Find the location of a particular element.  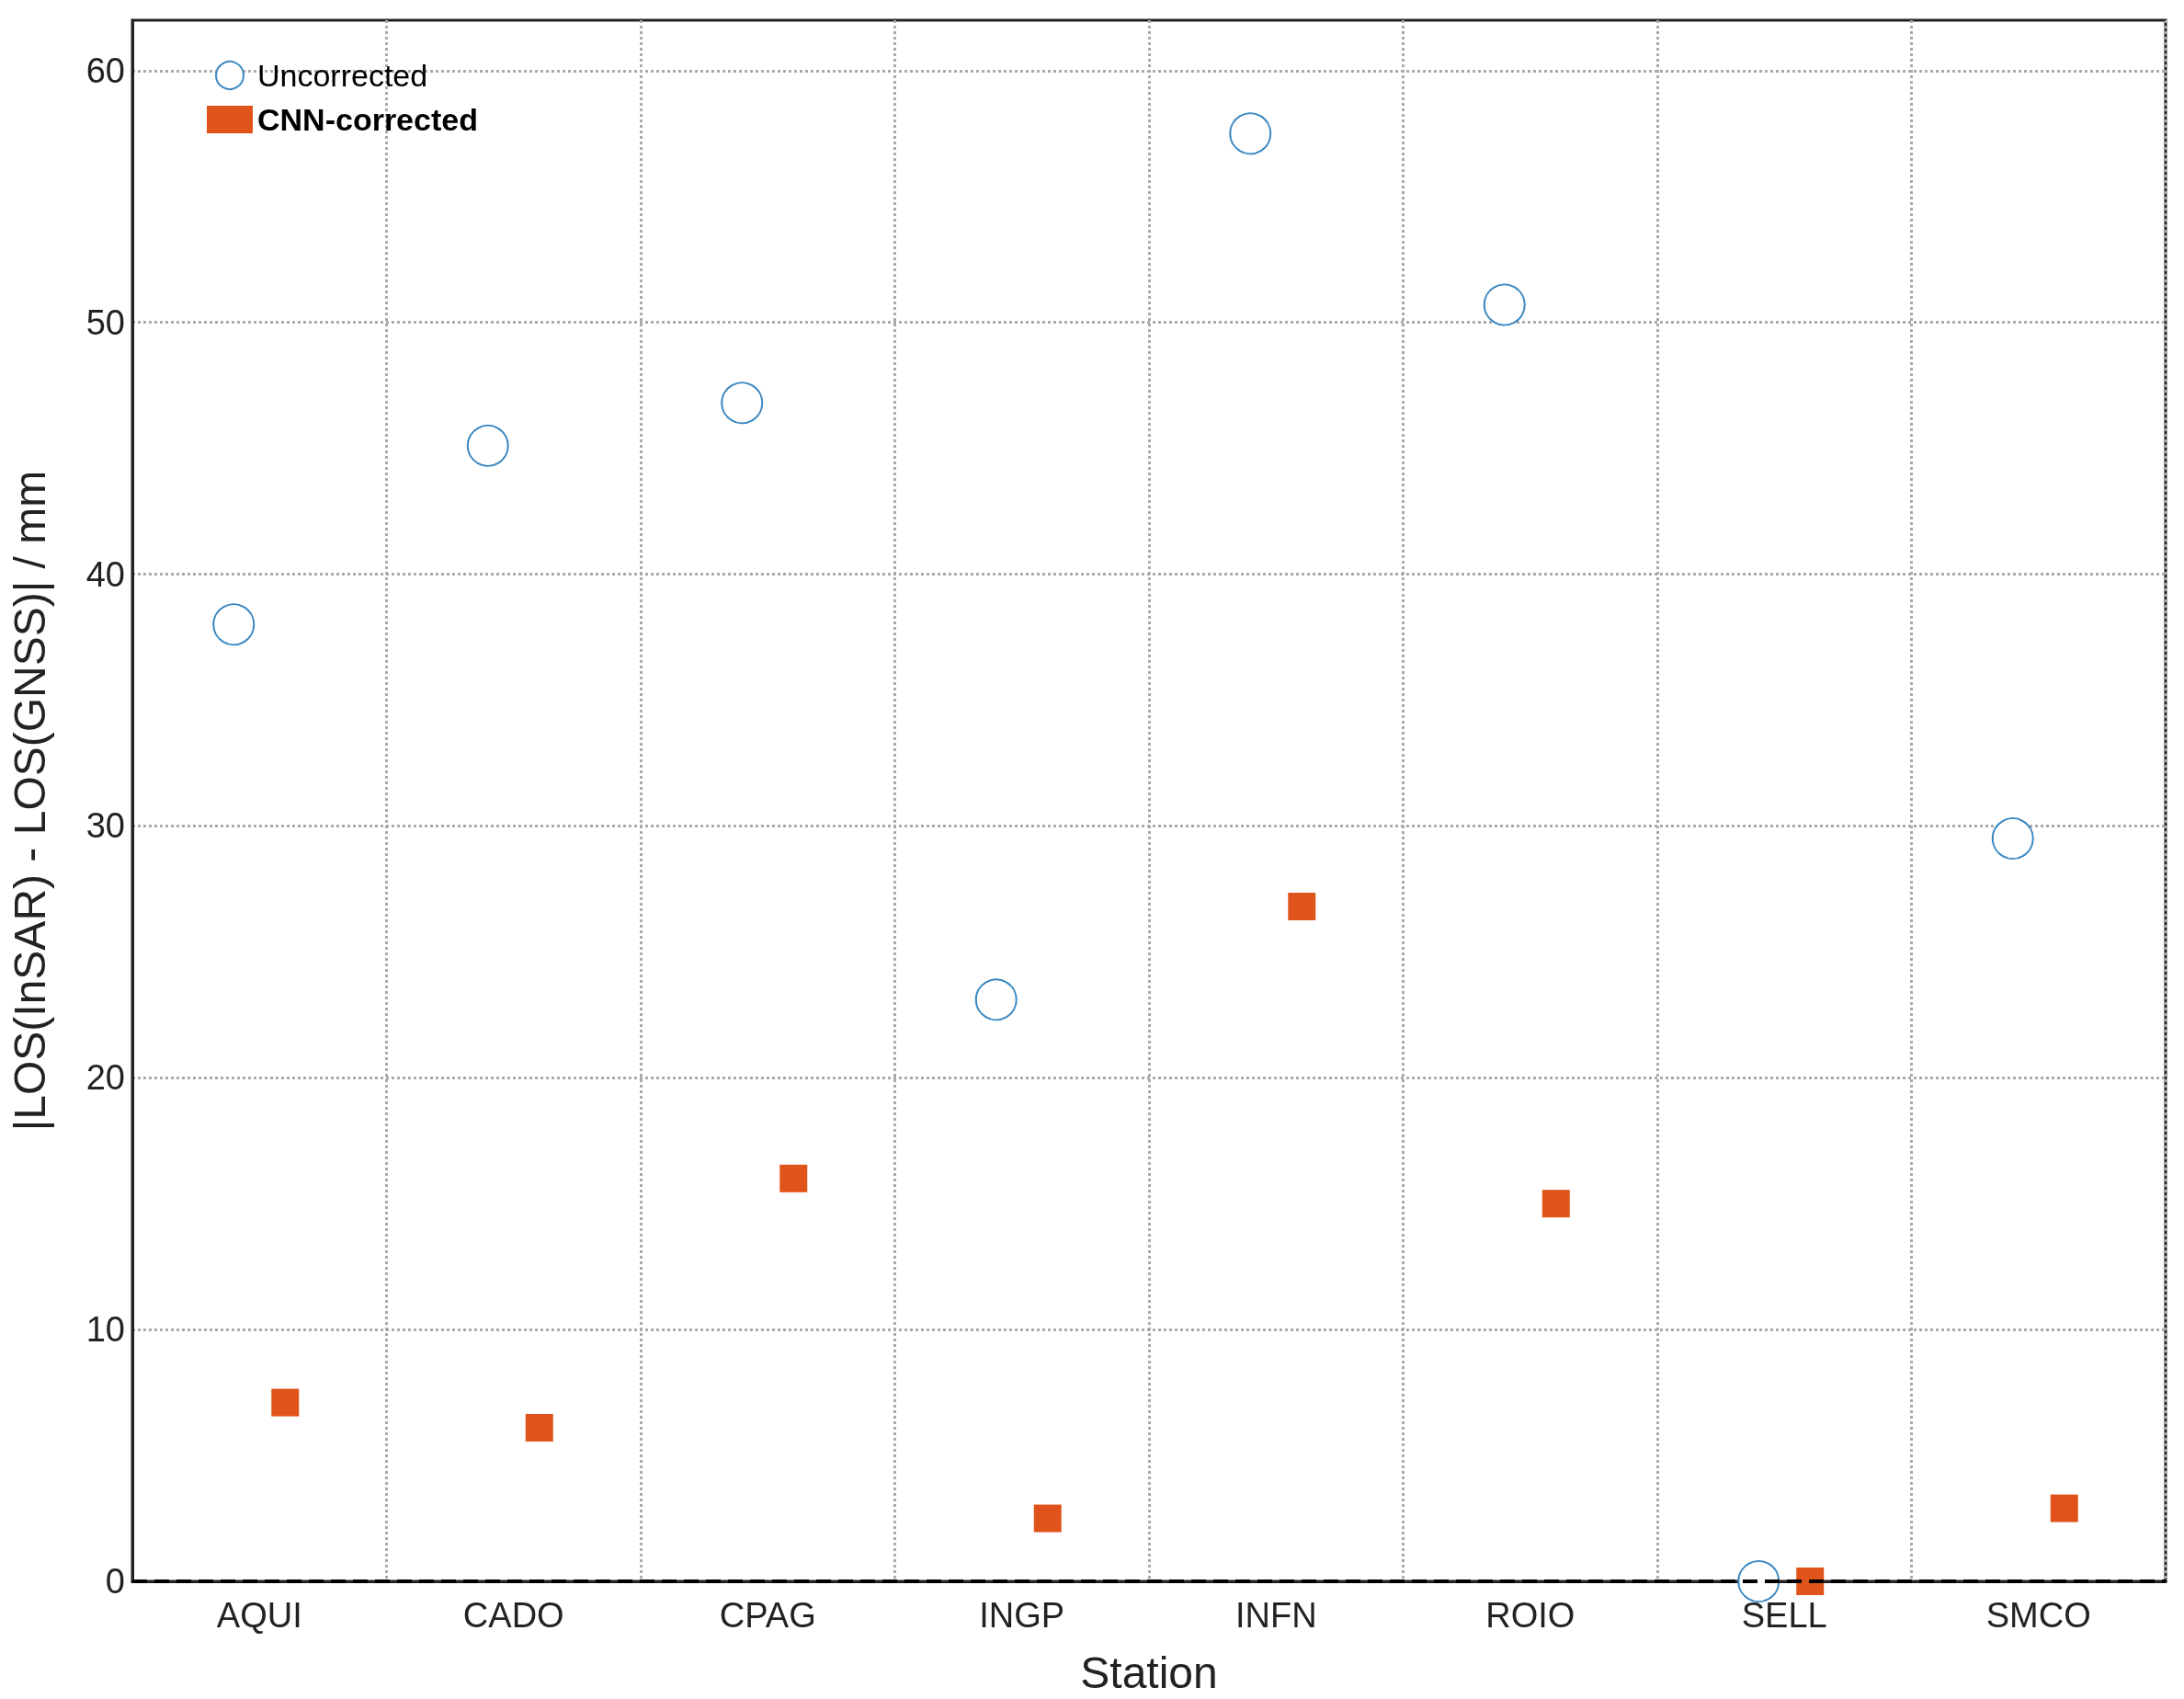

y-tick-label: 10 is located at coordinates (105, 1330).